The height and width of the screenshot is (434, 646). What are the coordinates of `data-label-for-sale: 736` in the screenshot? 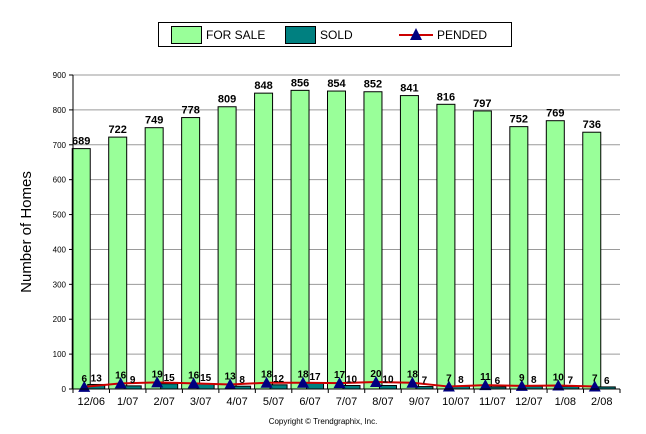 It's located at (592, 125).